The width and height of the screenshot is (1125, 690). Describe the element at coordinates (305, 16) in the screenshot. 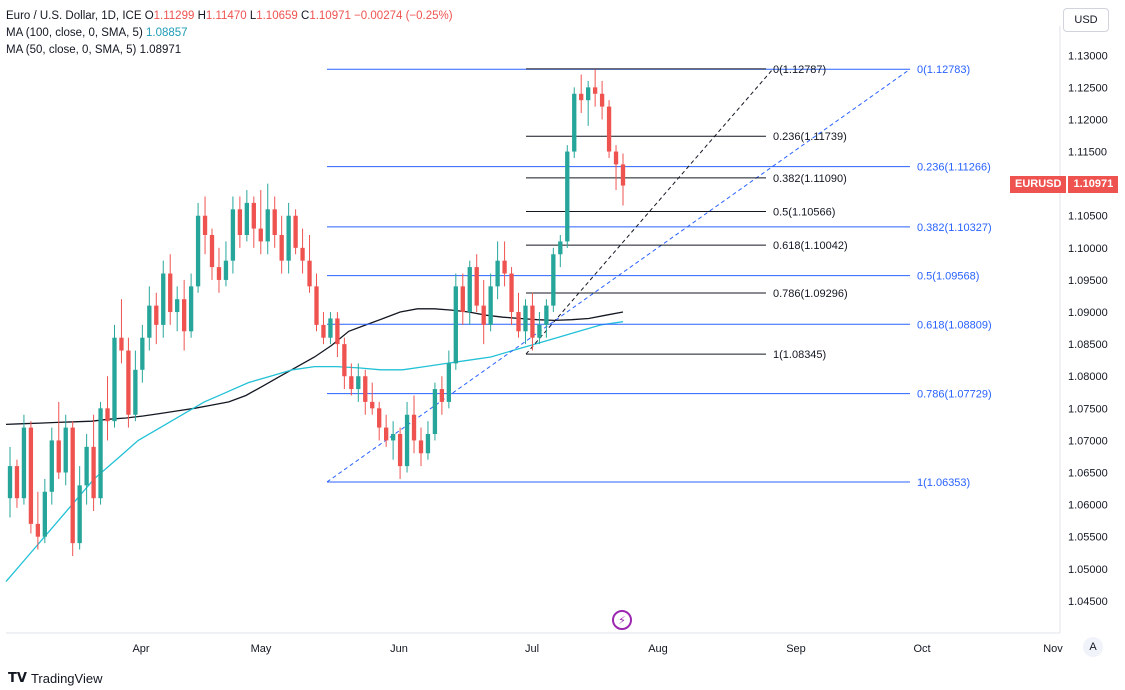

I see `close-label: C` at that location.